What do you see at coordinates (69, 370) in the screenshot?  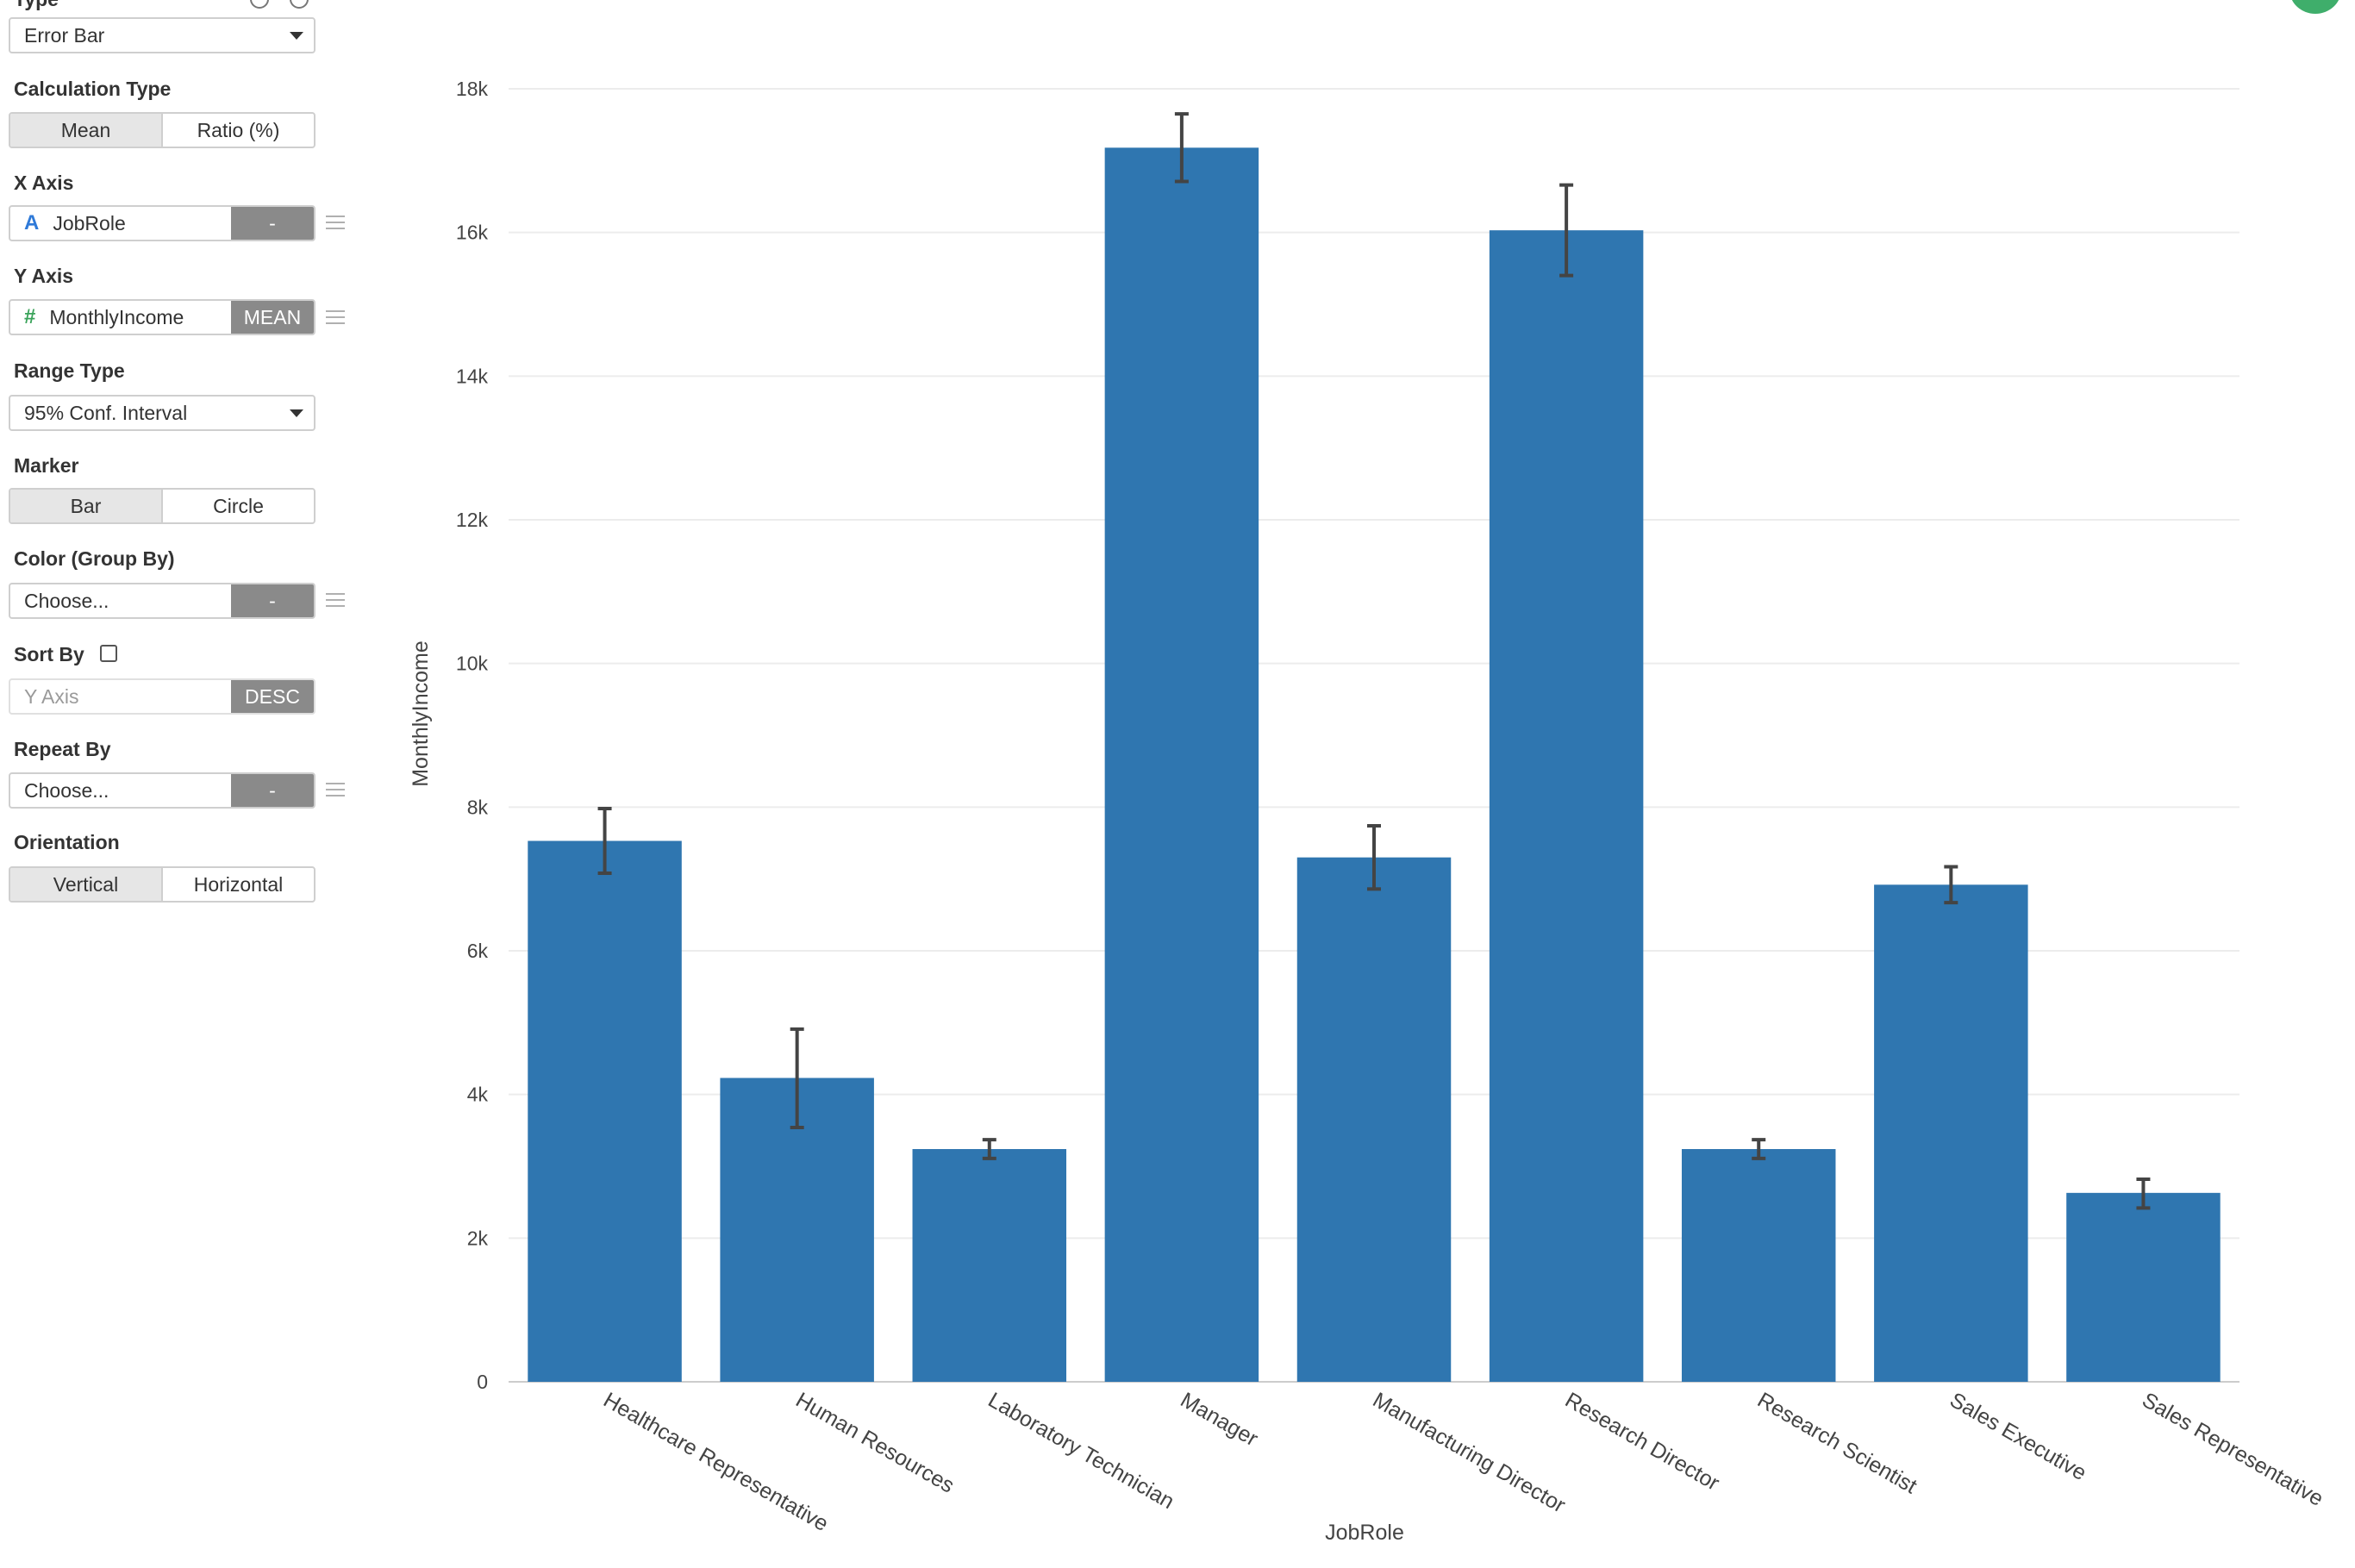 I see `range-type-title: Range Type` at bounding box center [69, 370].